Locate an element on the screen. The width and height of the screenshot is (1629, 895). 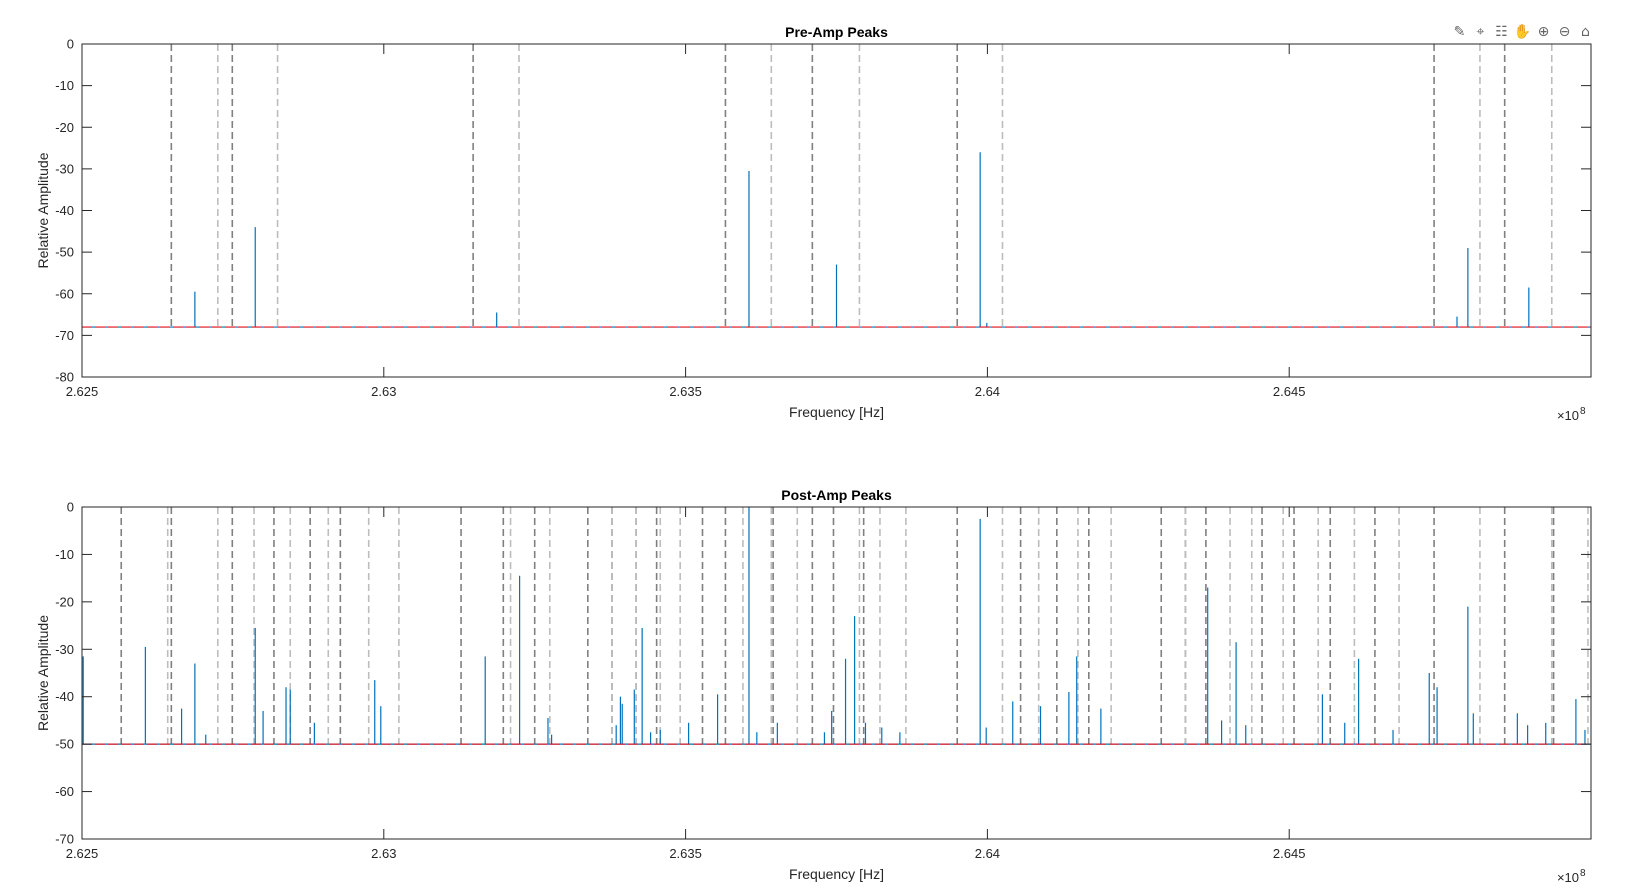
datatip-icon: ⌖ is located at coordinates (1480, 31).